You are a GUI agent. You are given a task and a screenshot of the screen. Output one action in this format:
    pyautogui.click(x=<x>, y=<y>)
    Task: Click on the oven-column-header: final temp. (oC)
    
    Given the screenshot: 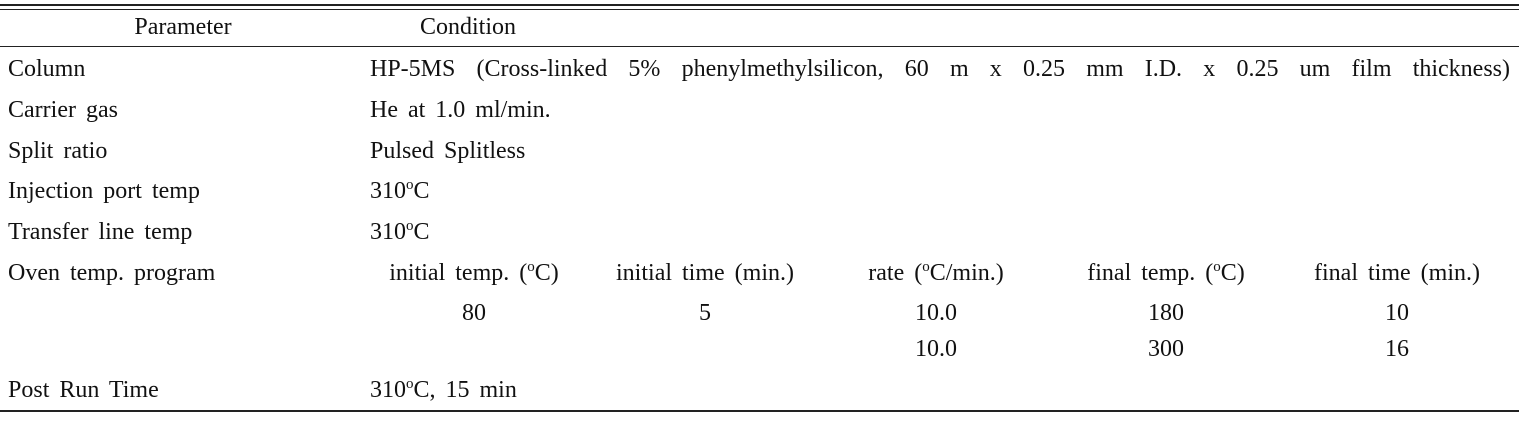 What is the action you would take?
    pyautogui.click(x=1166, y=273)
    